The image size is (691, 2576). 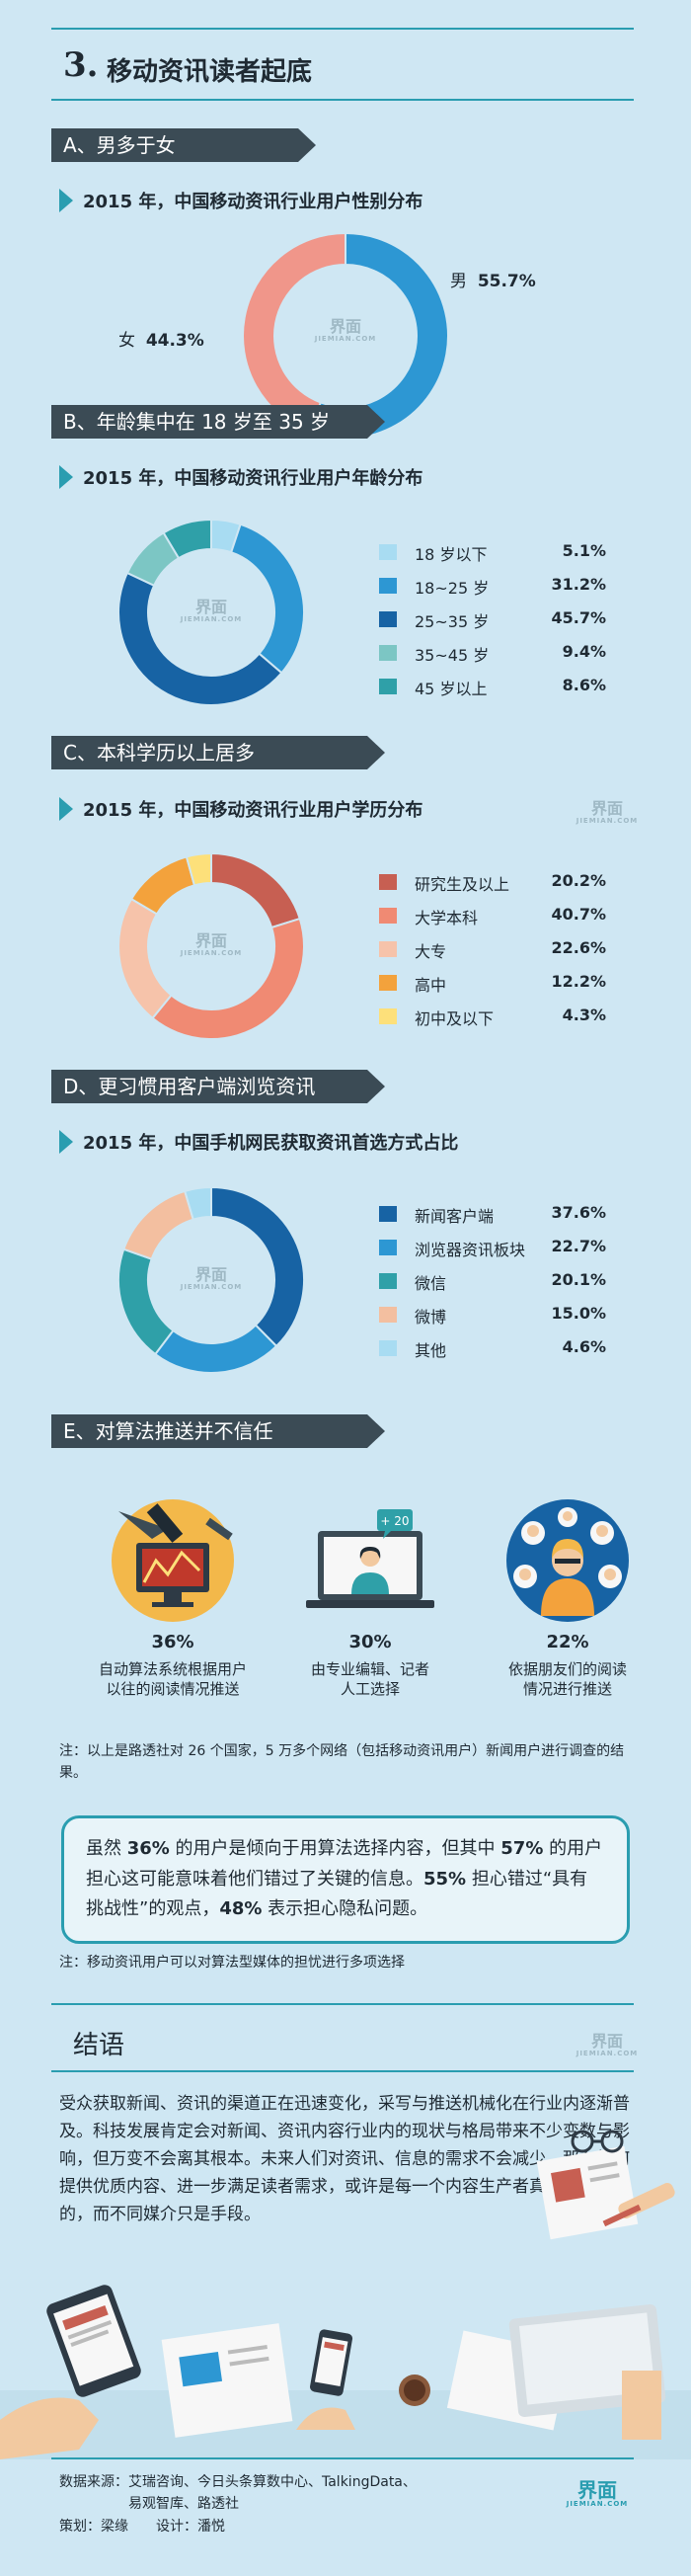 I want to click on section-a-subtitle: 2015 年，中国移动资讯行业用户性别分布, so click(x=240, y=201).